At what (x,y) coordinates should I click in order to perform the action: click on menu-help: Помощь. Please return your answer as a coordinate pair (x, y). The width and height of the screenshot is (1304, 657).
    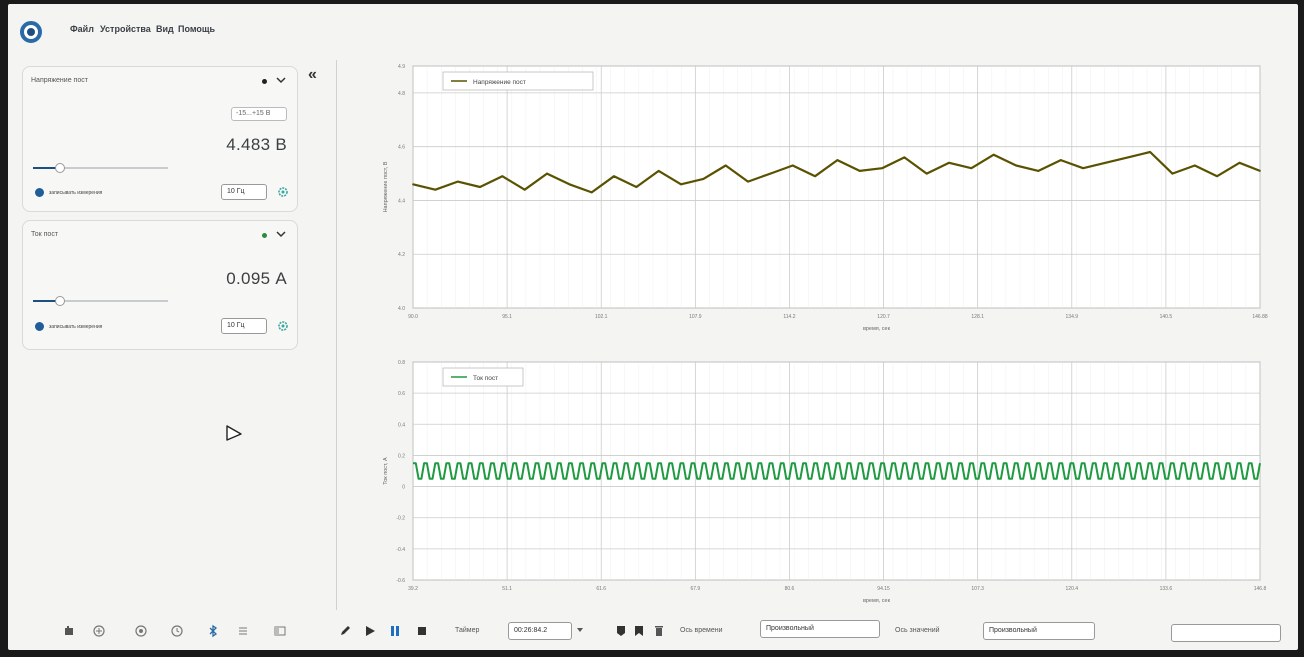
    Looking at the image, I should click on (197, 29).